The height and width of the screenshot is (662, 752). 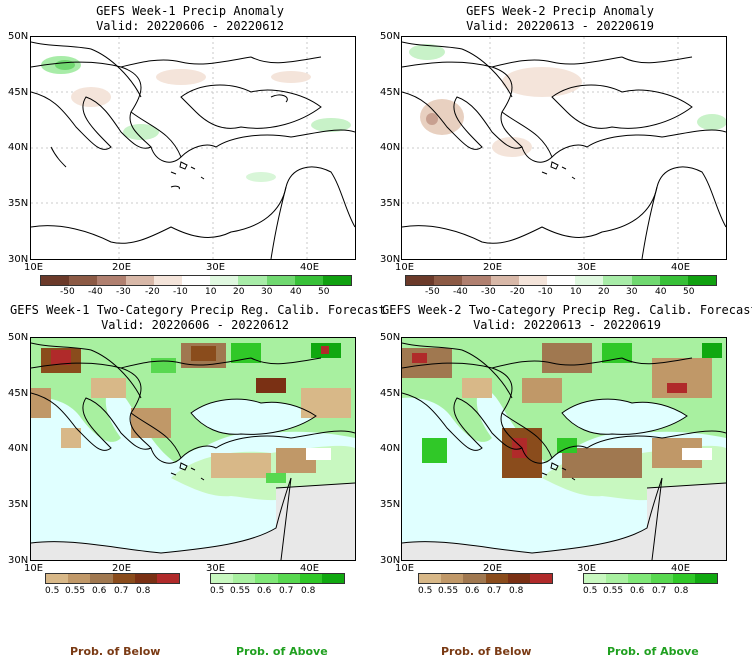 I want to click on p4-above-tick: 0.5, so click(x=590, y=591).